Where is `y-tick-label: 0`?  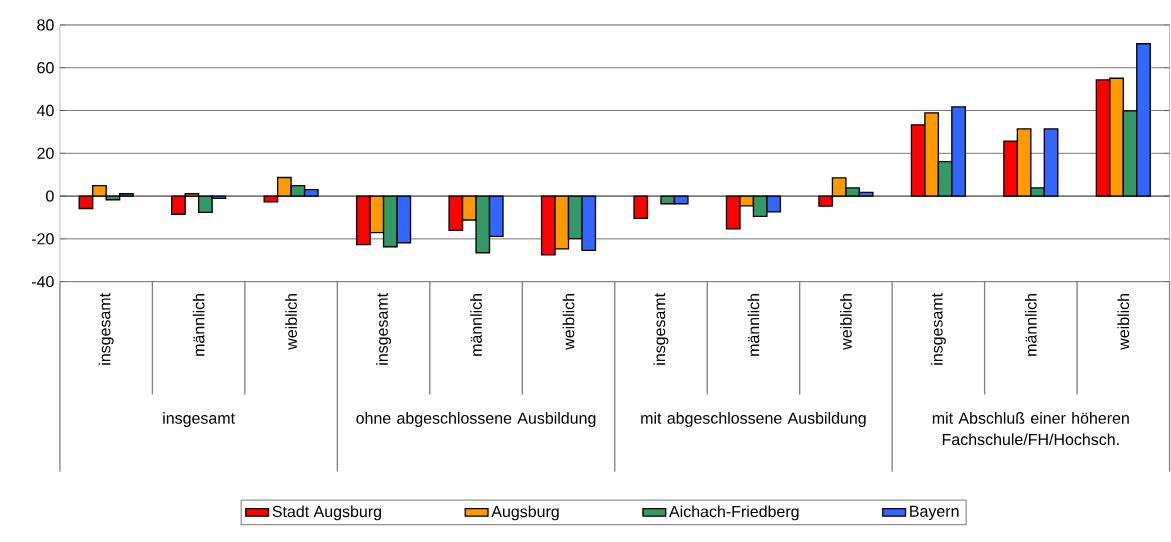
y-tick-label: 0 is located at coordinates (50, 196).